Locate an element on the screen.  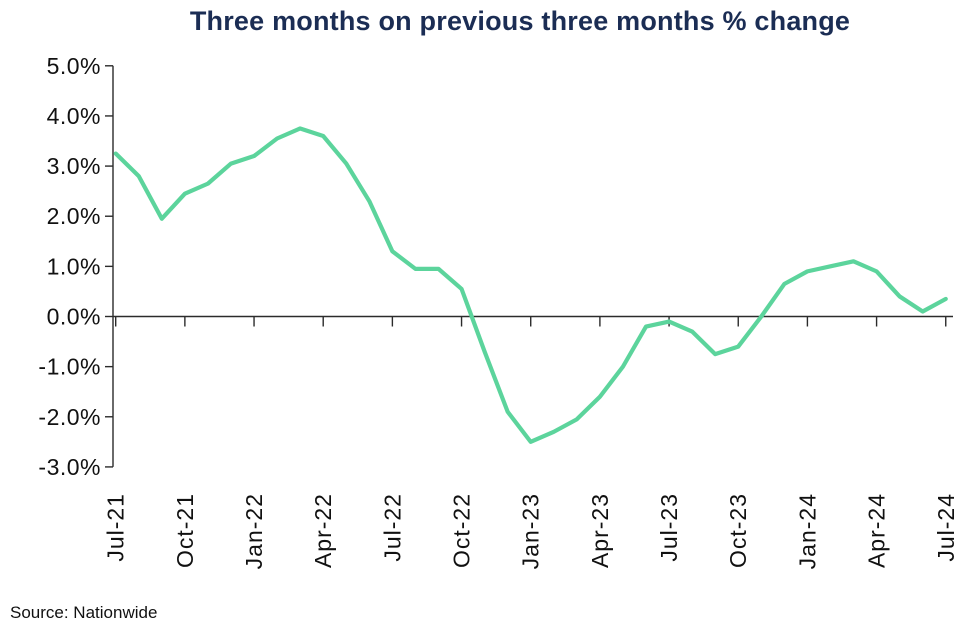
x-axis-tick-label: Apr-24 is located at coordinates (877, 530).